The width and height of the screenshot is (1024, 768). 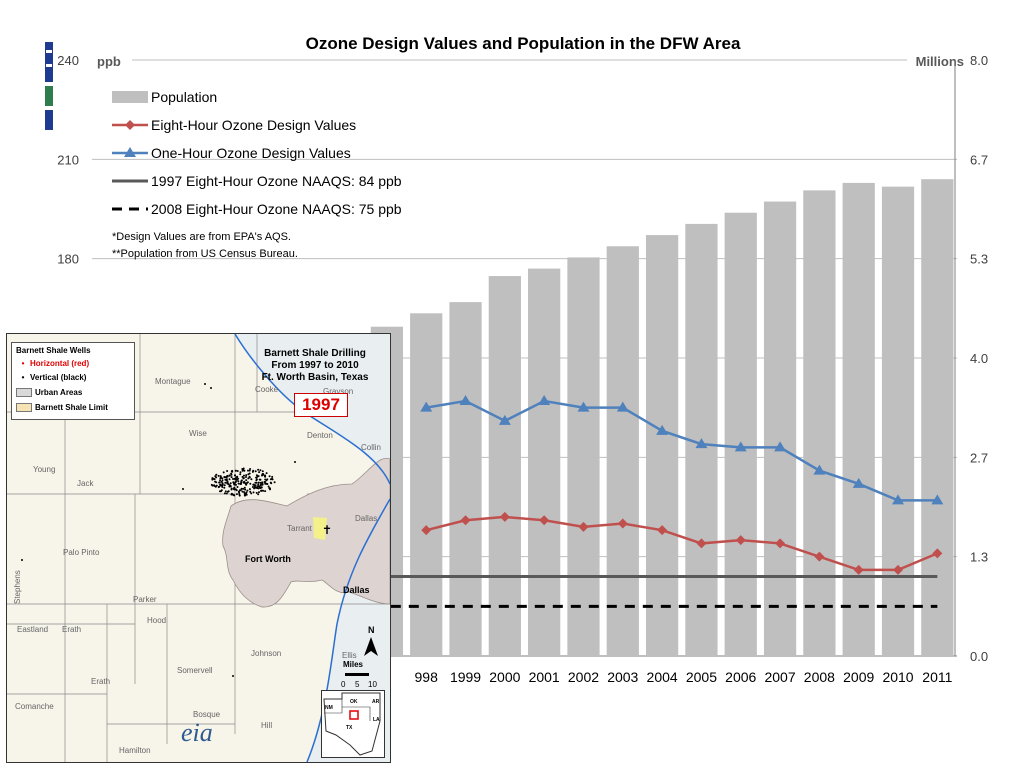 What do you see at coordinates (371, 447) in the screenshot?
I see `county-label-collin: Collin` at bounding box center [371, 447].